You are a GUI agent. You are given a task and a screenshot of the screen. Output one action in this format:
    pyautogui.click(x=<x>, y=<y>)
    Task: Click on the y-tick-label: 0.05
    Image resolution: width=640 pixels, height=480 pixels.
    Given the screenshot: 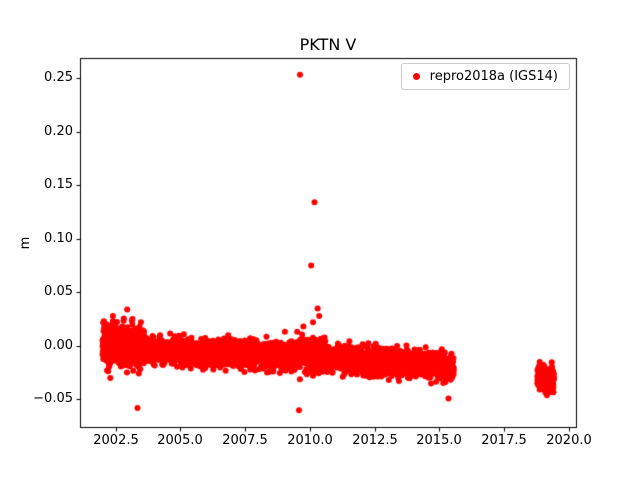 What is the action you would take?
    pyautogui.click(x=58, y=291)
    